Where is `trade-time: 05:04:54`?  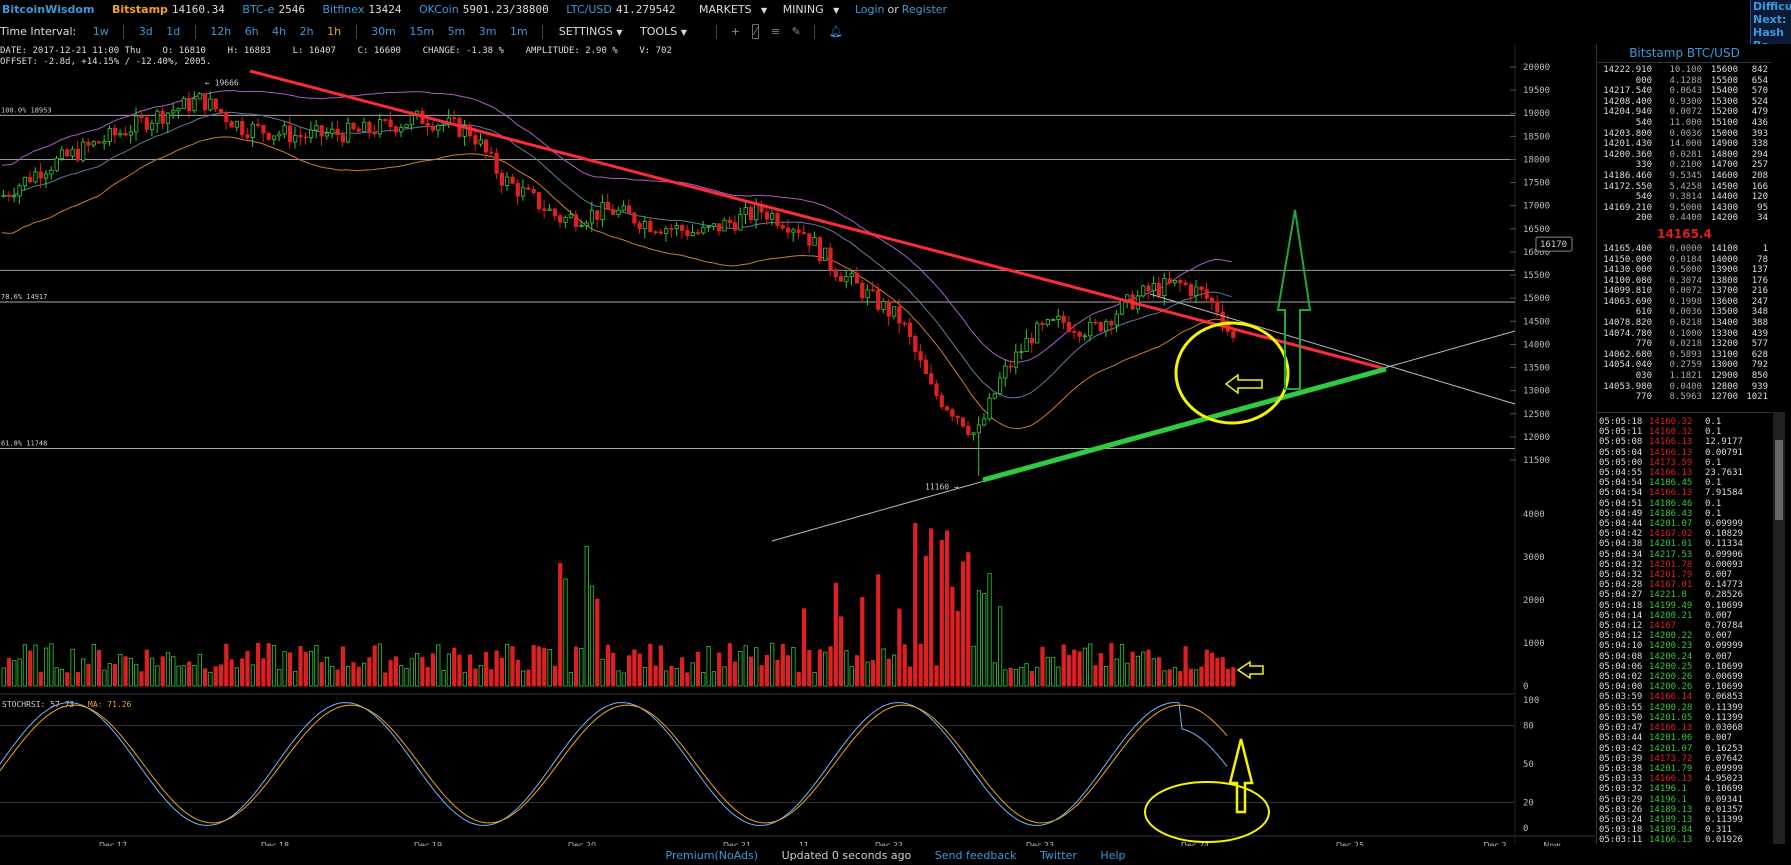 trade-time: 05:04:54 is located at coordinates (1621, 493).